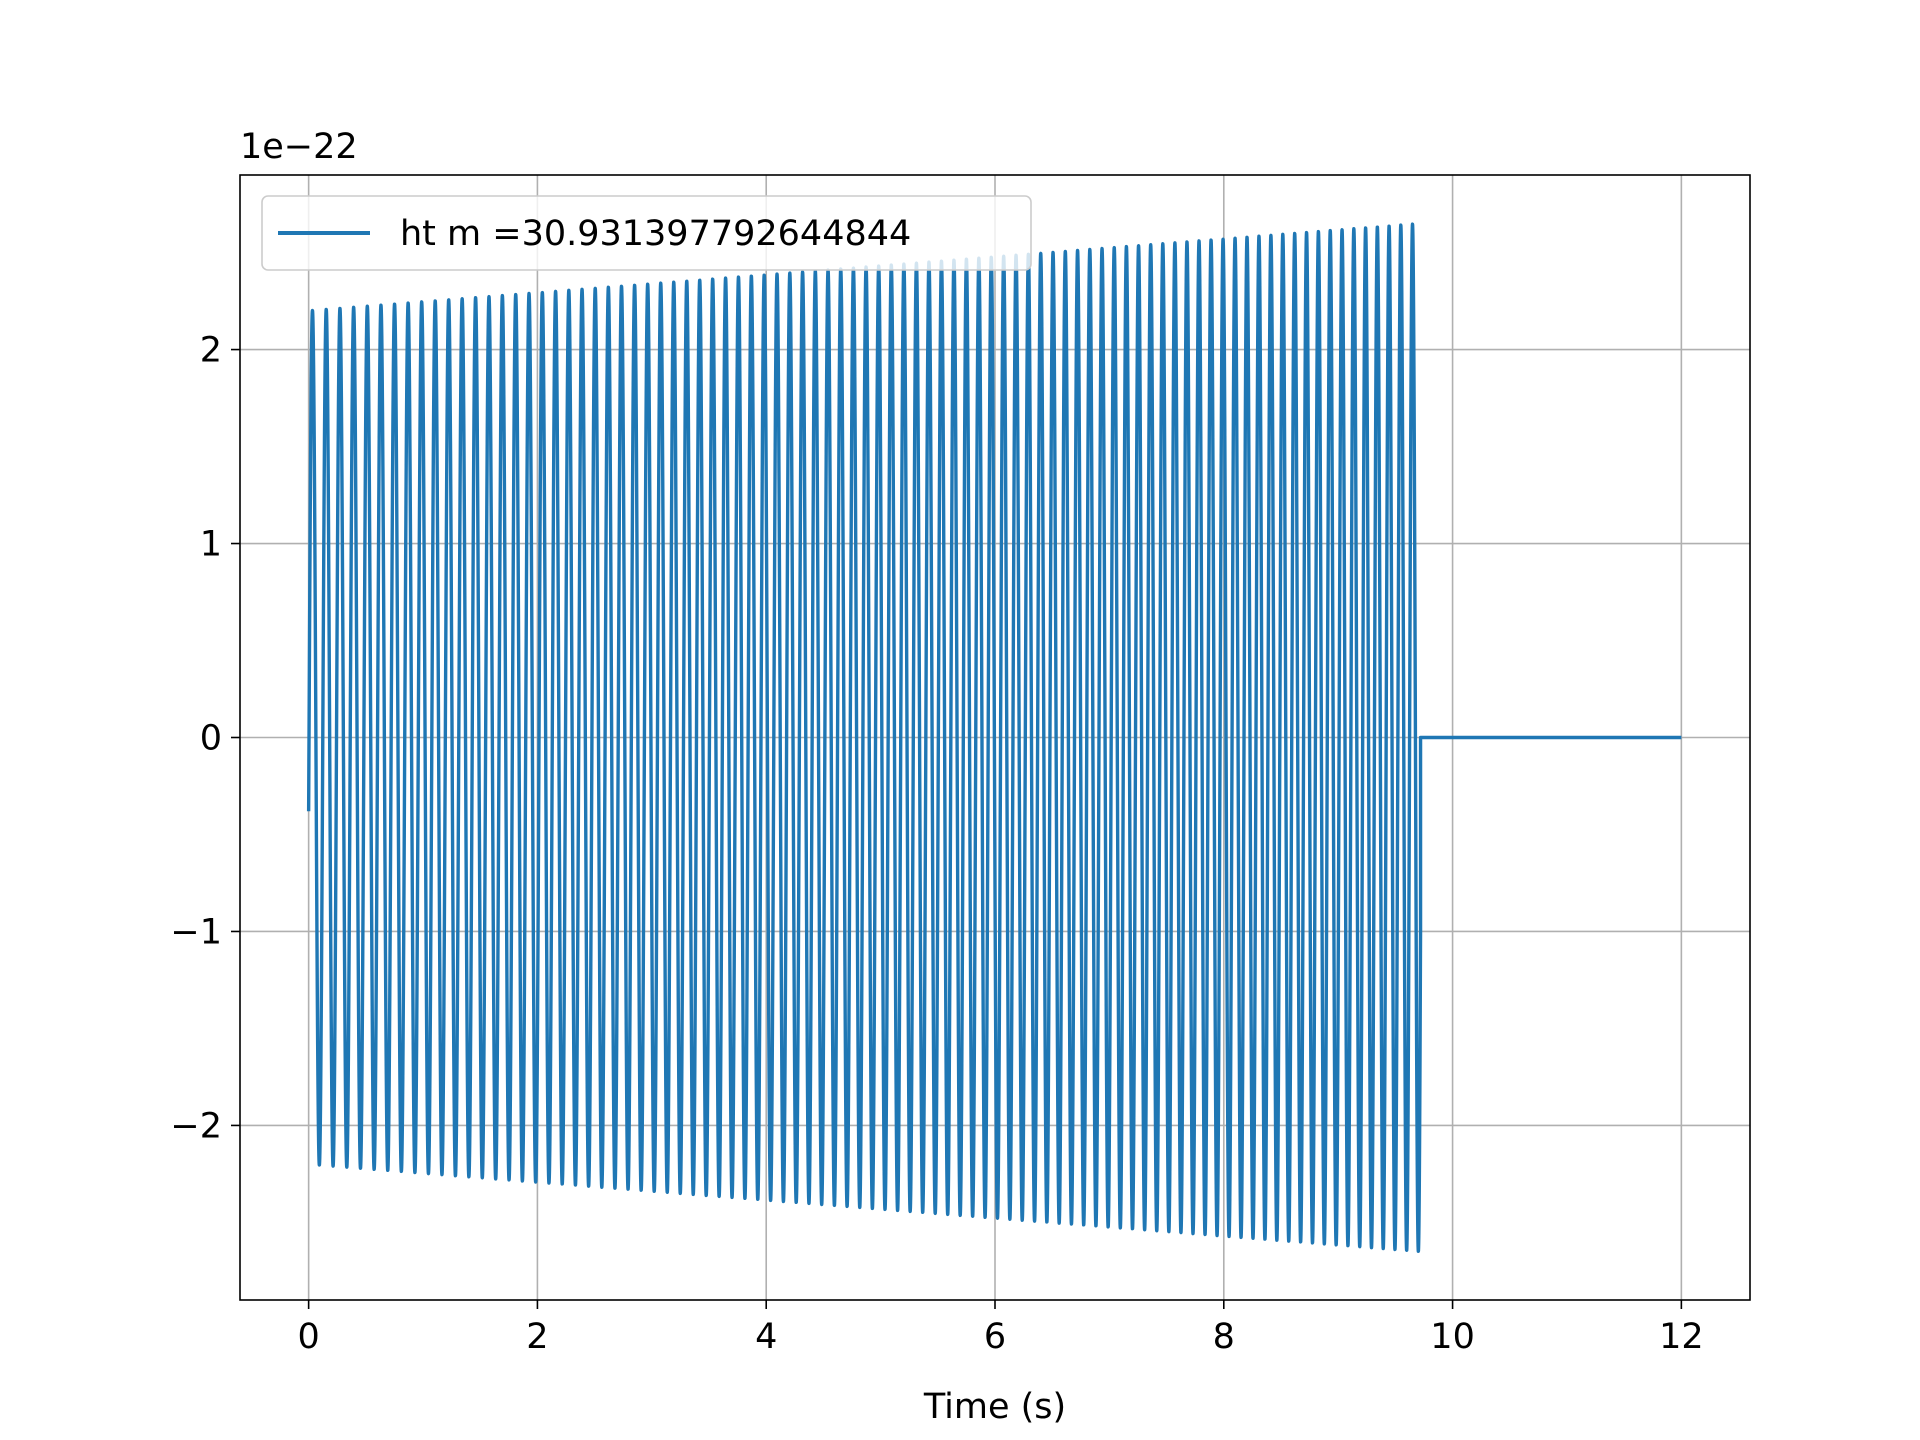 Image resolution: width=1920 pixels, height=1440 pixels. I want to click on legend: ht m =30.931397792644844, so click(646, 233).